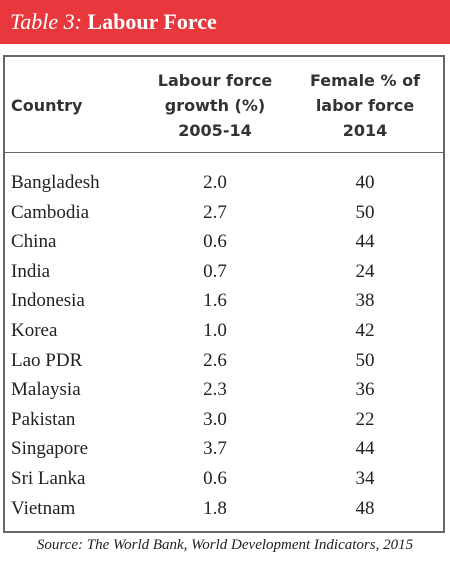 This screenshot has height=565, width=450. What do you see at coordinates (365, 130) in the screenshot?
I see `header-cell: 2014` at bounding box center [365, 130].